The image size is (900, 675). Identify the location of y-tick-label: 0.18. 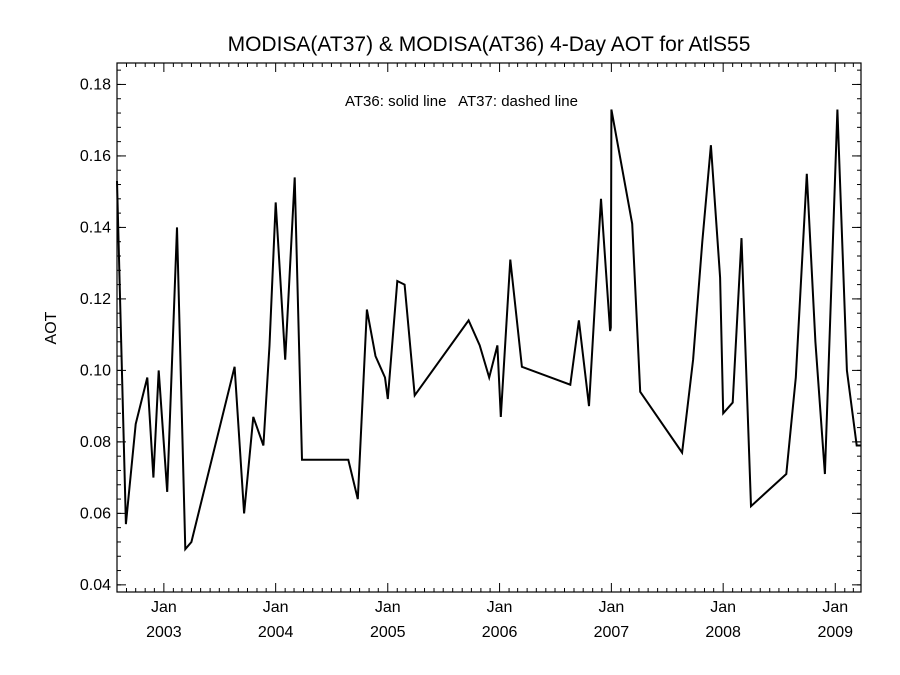
(95, 84).